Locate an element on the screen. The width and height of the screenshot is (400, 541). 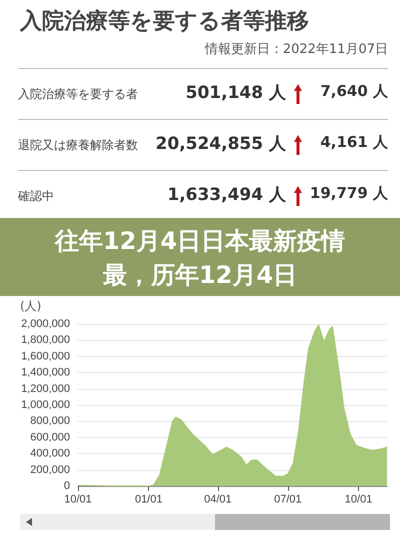
text: 20,524,855 人 is located at coordinates (221, 144).